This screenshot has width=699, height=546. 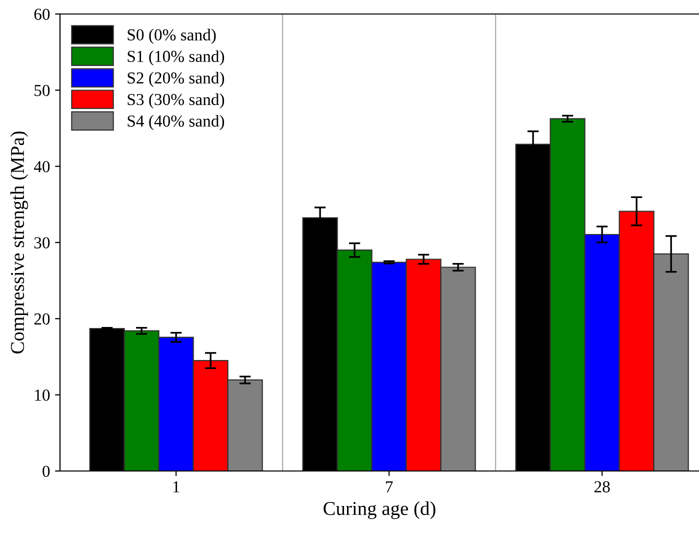 What do you see at coordinates (42, 319) in the screenshot?
I see `y-tick-label: 20` at bounding box center [42, 319].